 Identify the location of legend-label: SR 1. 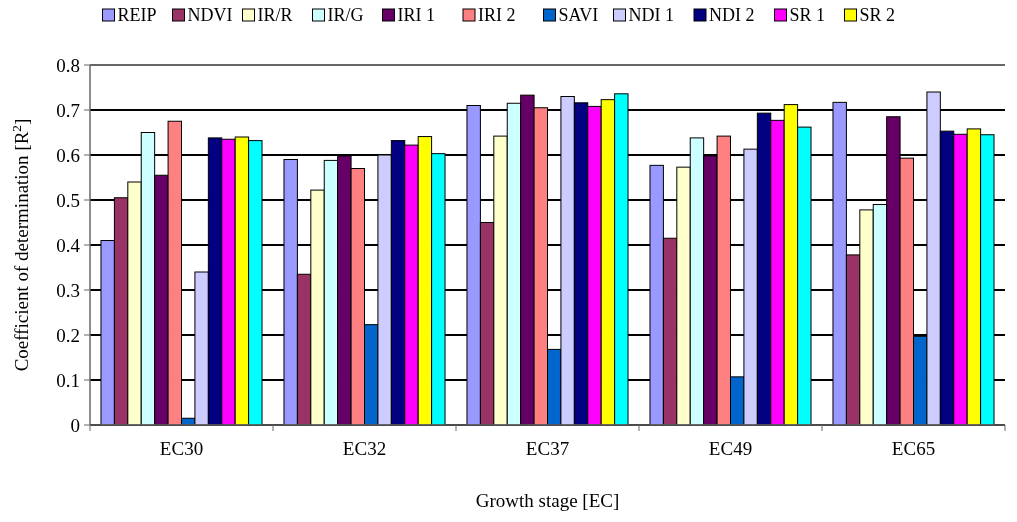
(807, 15).